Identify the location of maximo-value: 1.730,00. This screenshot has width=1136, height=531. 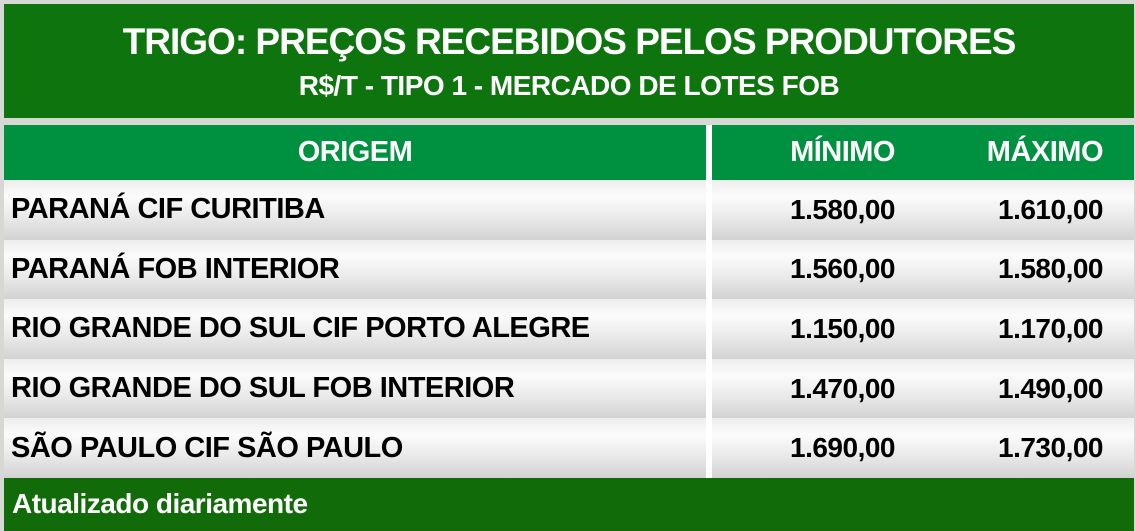
(1051, 448).